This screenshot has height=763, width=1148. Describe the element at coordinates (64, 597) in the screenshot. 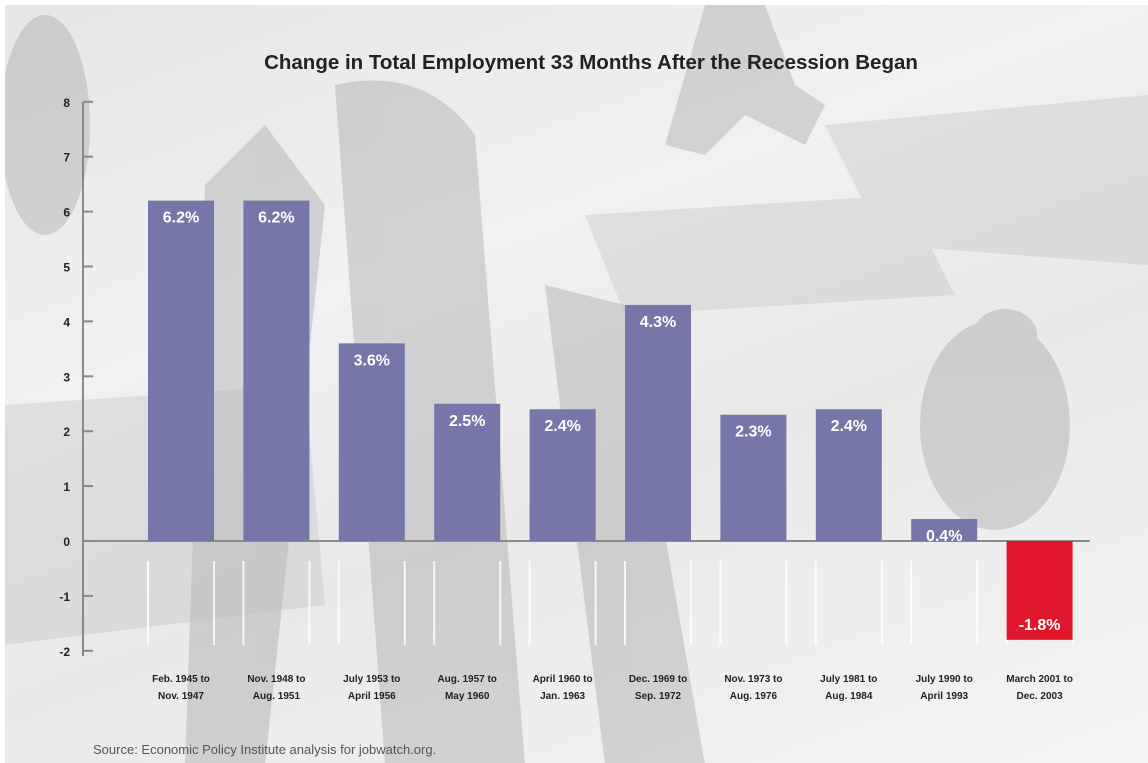

I see `y-tick-label: -1` at that location.